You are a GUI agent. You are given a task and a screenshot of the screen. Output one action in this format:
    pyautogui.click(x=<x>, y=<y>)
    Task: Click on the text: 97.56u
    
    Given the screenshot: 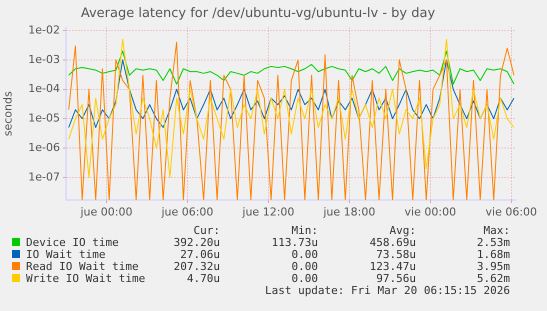 What is the action you would take?
    pyautogui.click(x=396, y=278)
    